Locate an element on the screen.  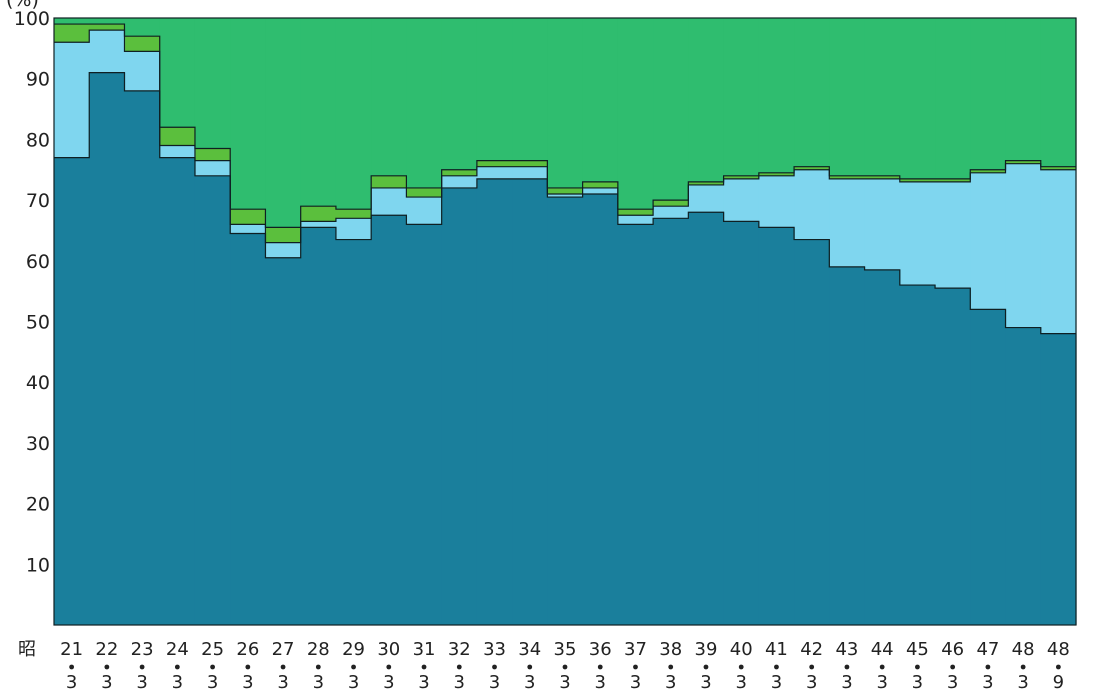
x-tick-month-1: 3 is located at coordinates (106, 682).